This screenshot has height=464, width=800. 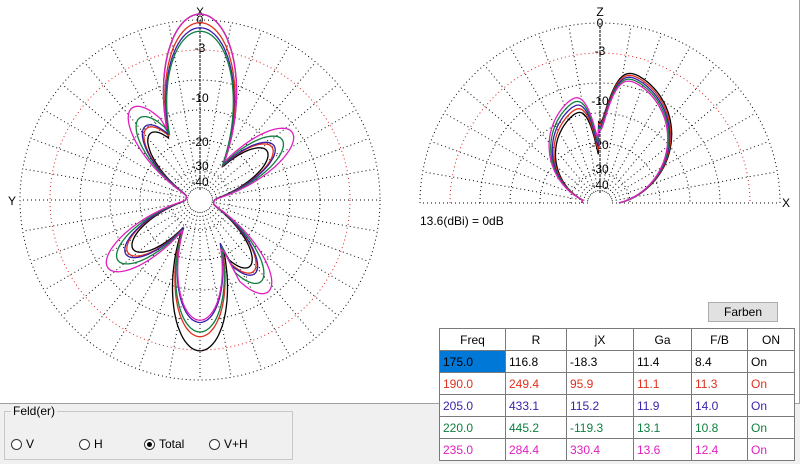 I want to click on elevation-ring-label: -40, so click(x=600, y=185).